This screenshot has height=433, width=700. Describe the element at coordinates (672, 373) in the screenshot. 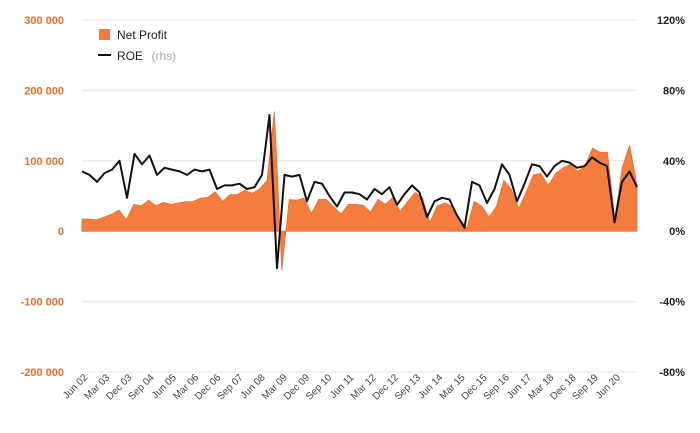

I see `right-tick-label: -80%` at that location.